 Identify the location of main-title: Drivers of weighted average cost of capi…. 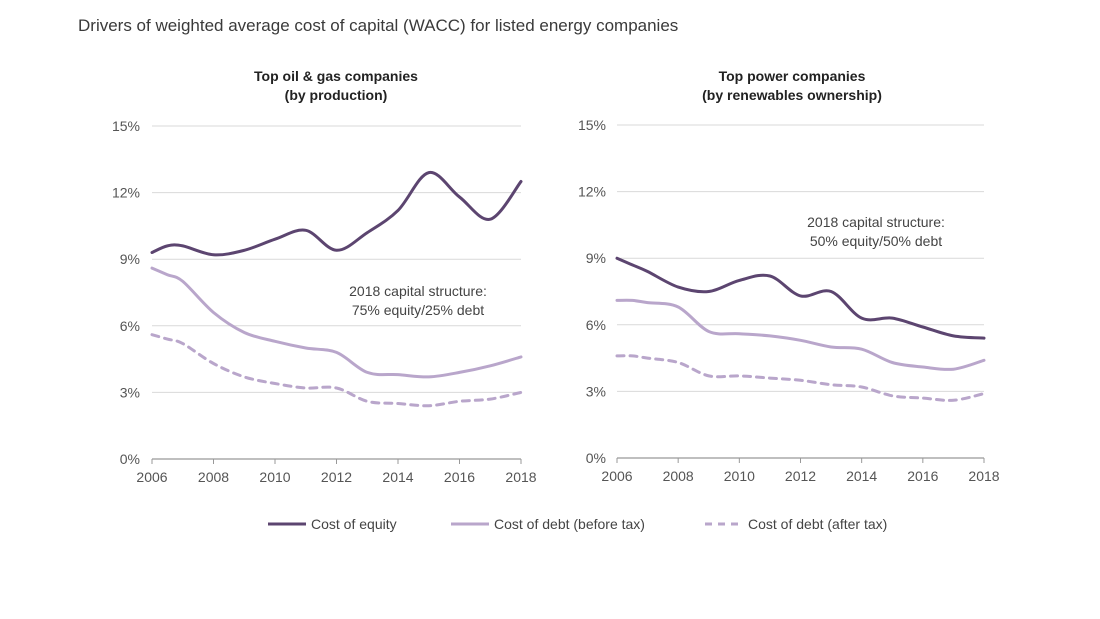
(378, 25).